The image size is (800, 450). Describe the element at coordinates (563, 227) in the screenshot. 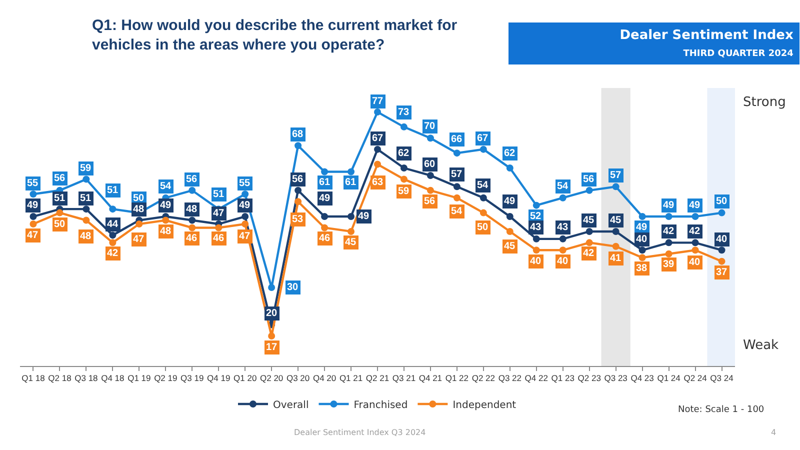

I see `data-label: 43` at that location.